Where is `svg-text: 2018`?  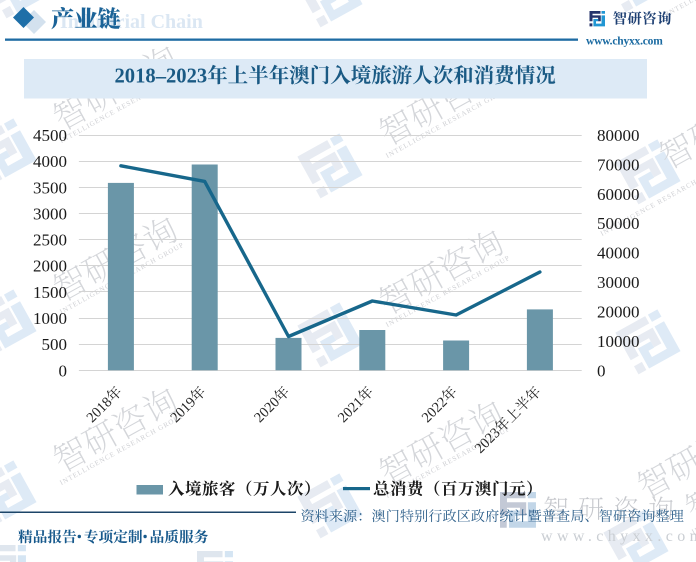
svg-text: 2018 is located at coordinates (100, 410).